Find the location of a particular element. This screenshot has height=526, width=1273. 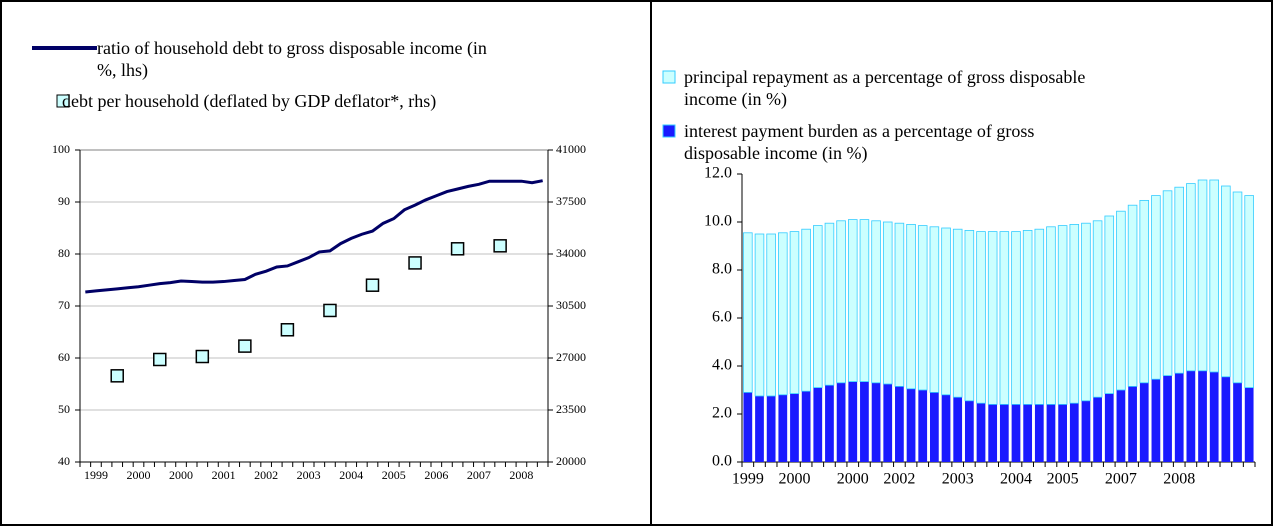

y2-tick-label: 20000 is located at coordinates (571, 461).